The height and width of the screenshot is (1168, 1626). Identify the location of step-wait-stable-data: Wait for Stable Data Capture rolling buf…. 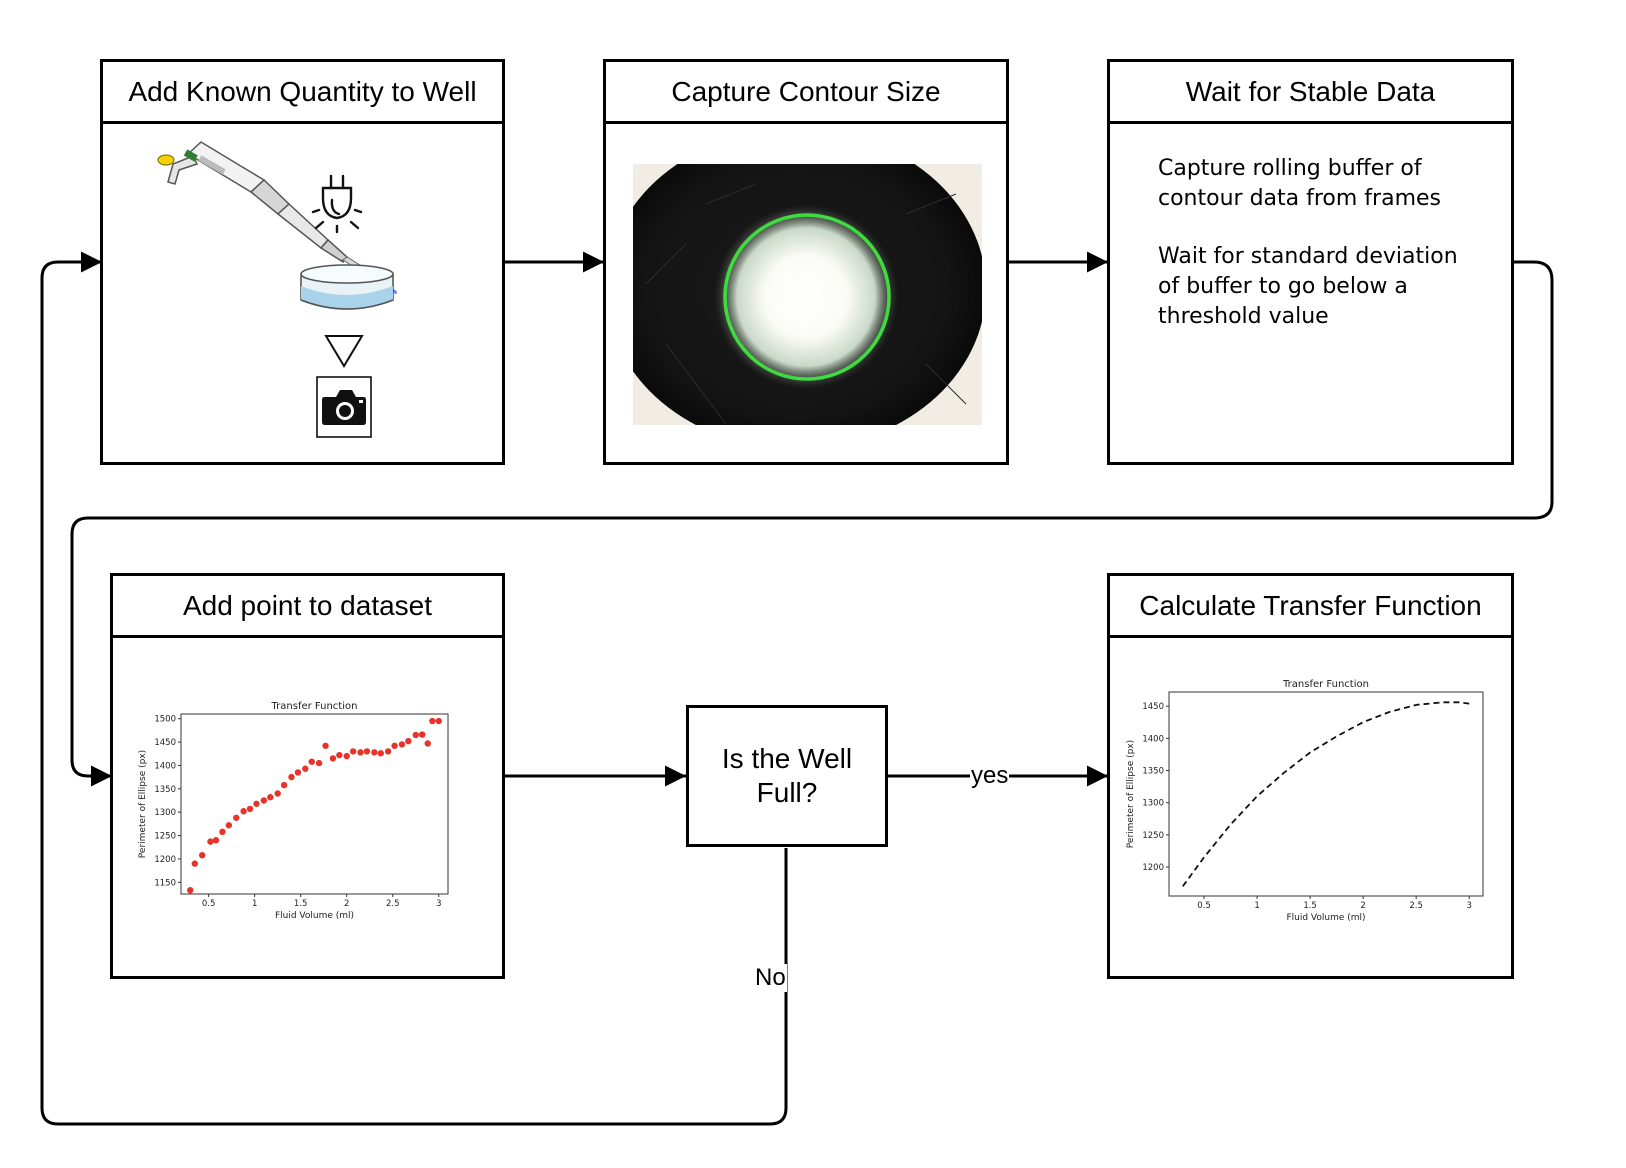
(1310, 262).